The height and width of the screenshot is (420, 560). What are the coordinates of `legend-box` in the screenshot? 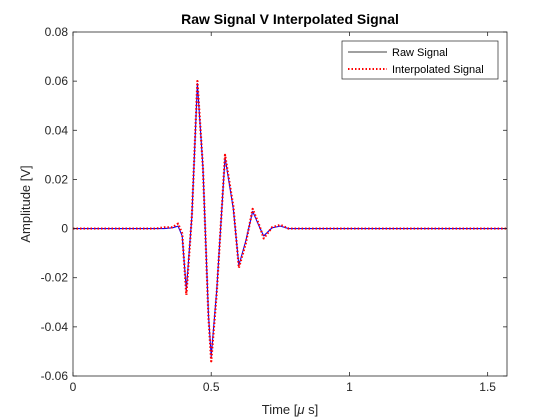 It's located at (420, 60).